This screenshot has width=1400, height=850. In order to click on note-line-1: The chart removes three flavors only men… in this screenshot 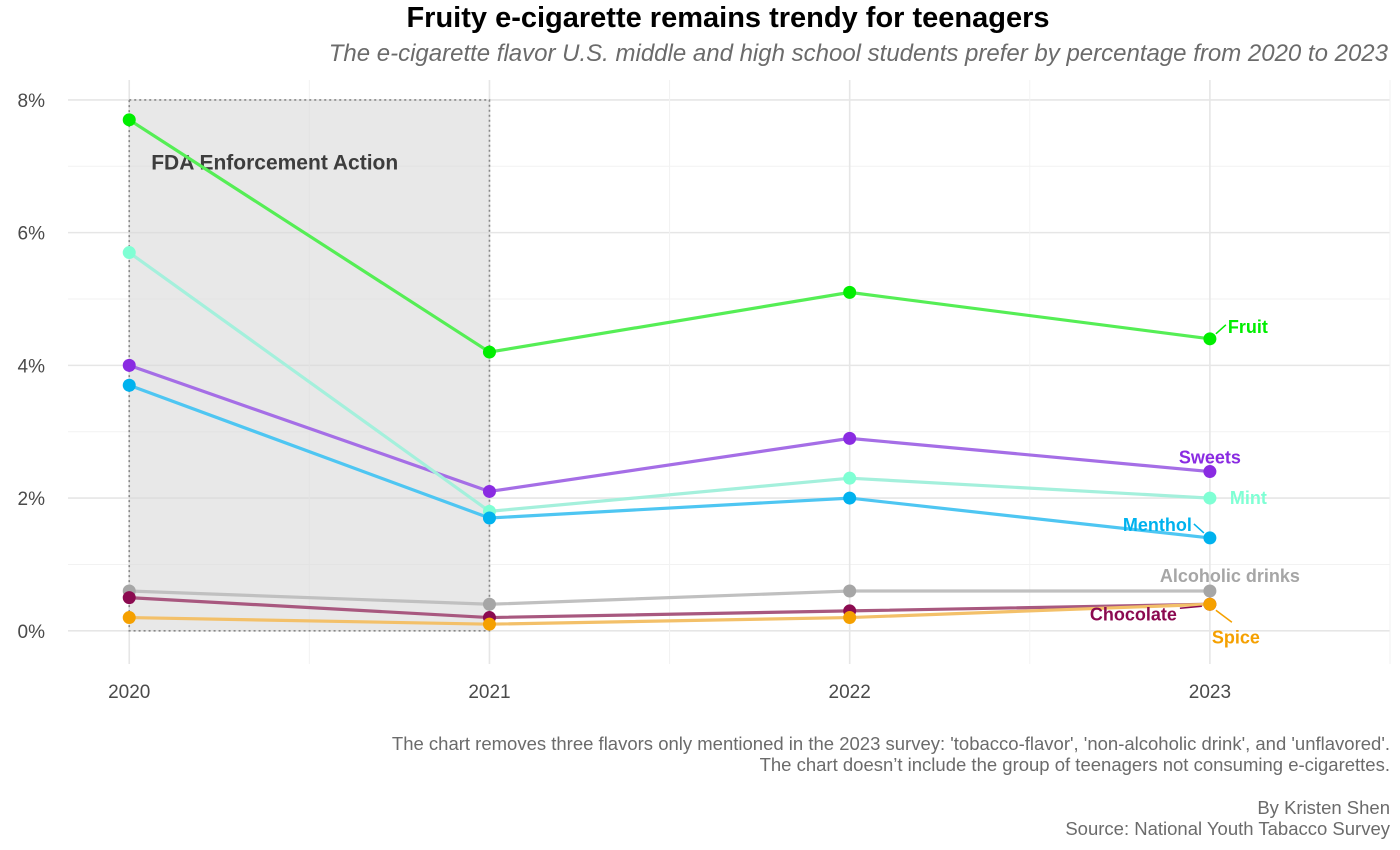, I will do `click(890, 743)`.